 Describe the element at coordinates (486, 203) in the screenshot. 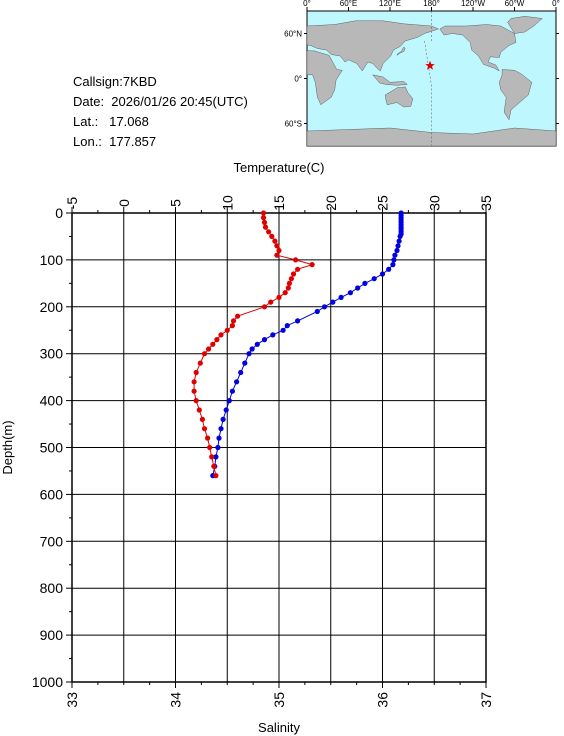

I see `temperature-tick-label: 35` at that location.